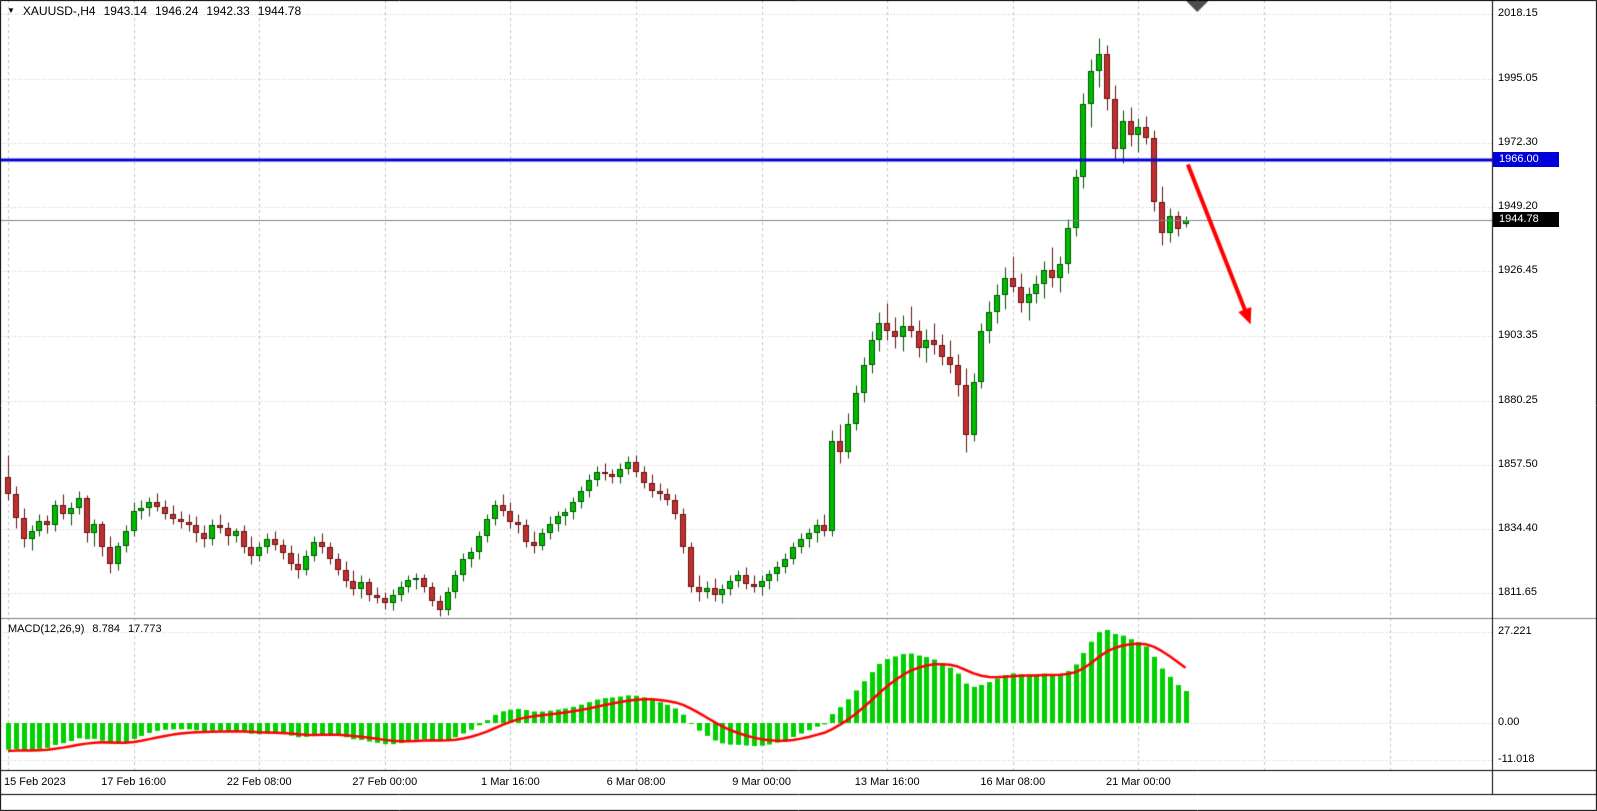 This screenshot has height=811, width=1597. I want to click on price-axis-label: 1926.45, so click(1518, 270).